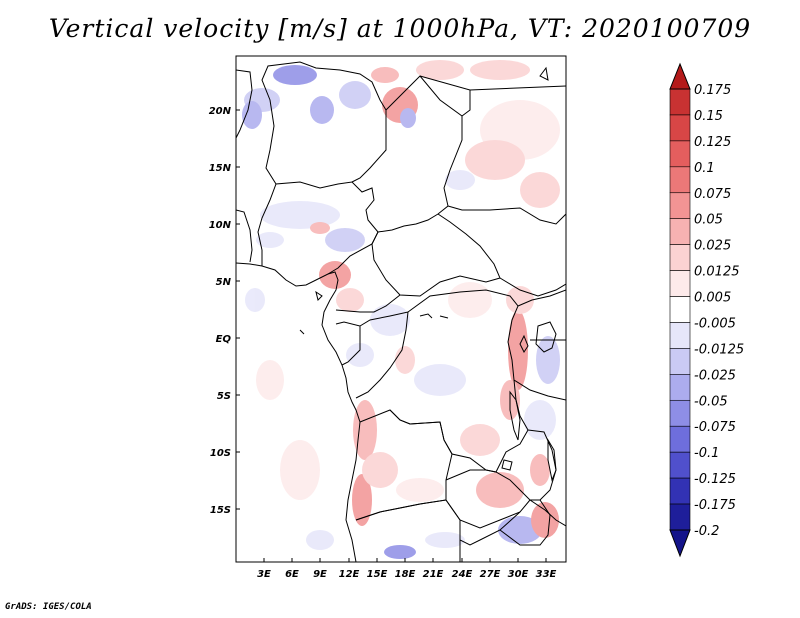  What do you see at coordinates (712, 90) in the screenshot?
I see `colorbar-label: 0.175` at bounding box center [712, 90].